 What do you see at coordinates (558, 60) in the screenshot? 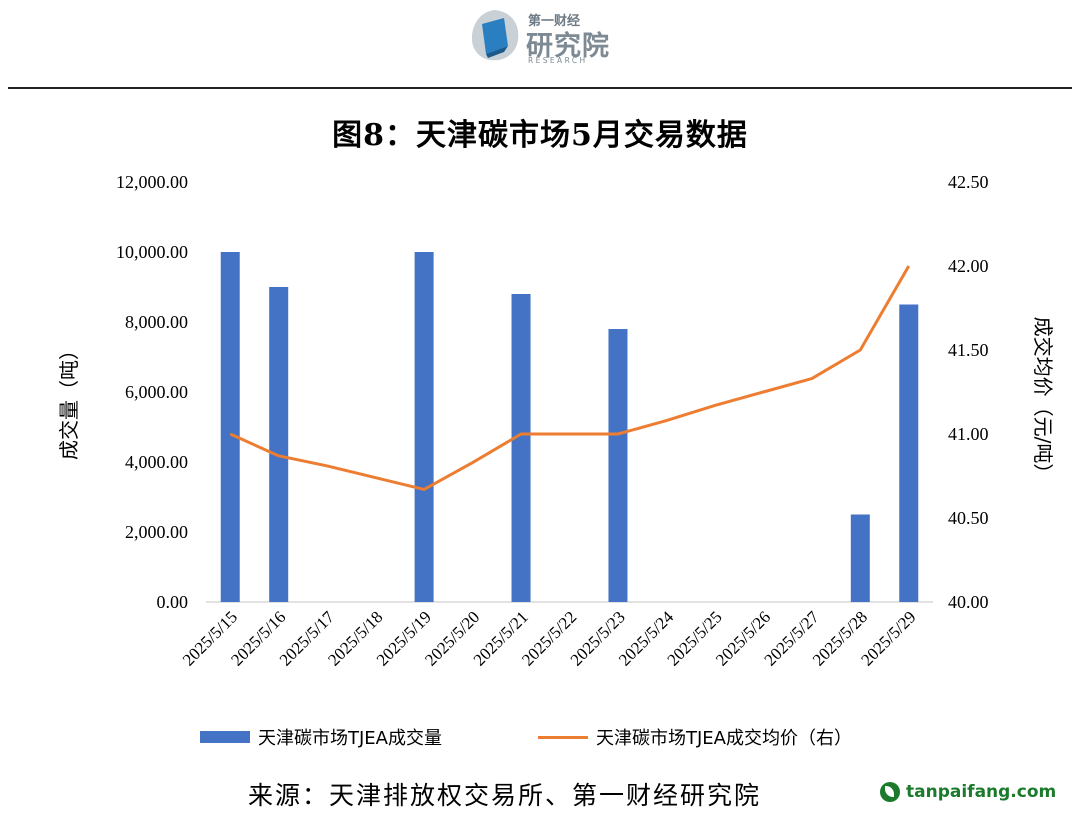
I see `logo-english-text: RESEARCH` at bounding box center [558, 60].